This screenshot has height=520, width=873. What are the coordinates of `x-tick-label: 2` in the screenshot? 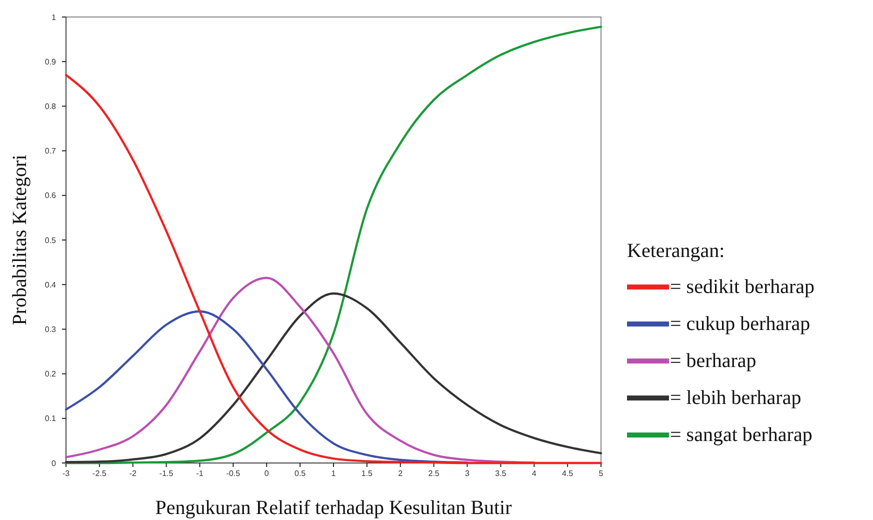 It's located at (401, 473).